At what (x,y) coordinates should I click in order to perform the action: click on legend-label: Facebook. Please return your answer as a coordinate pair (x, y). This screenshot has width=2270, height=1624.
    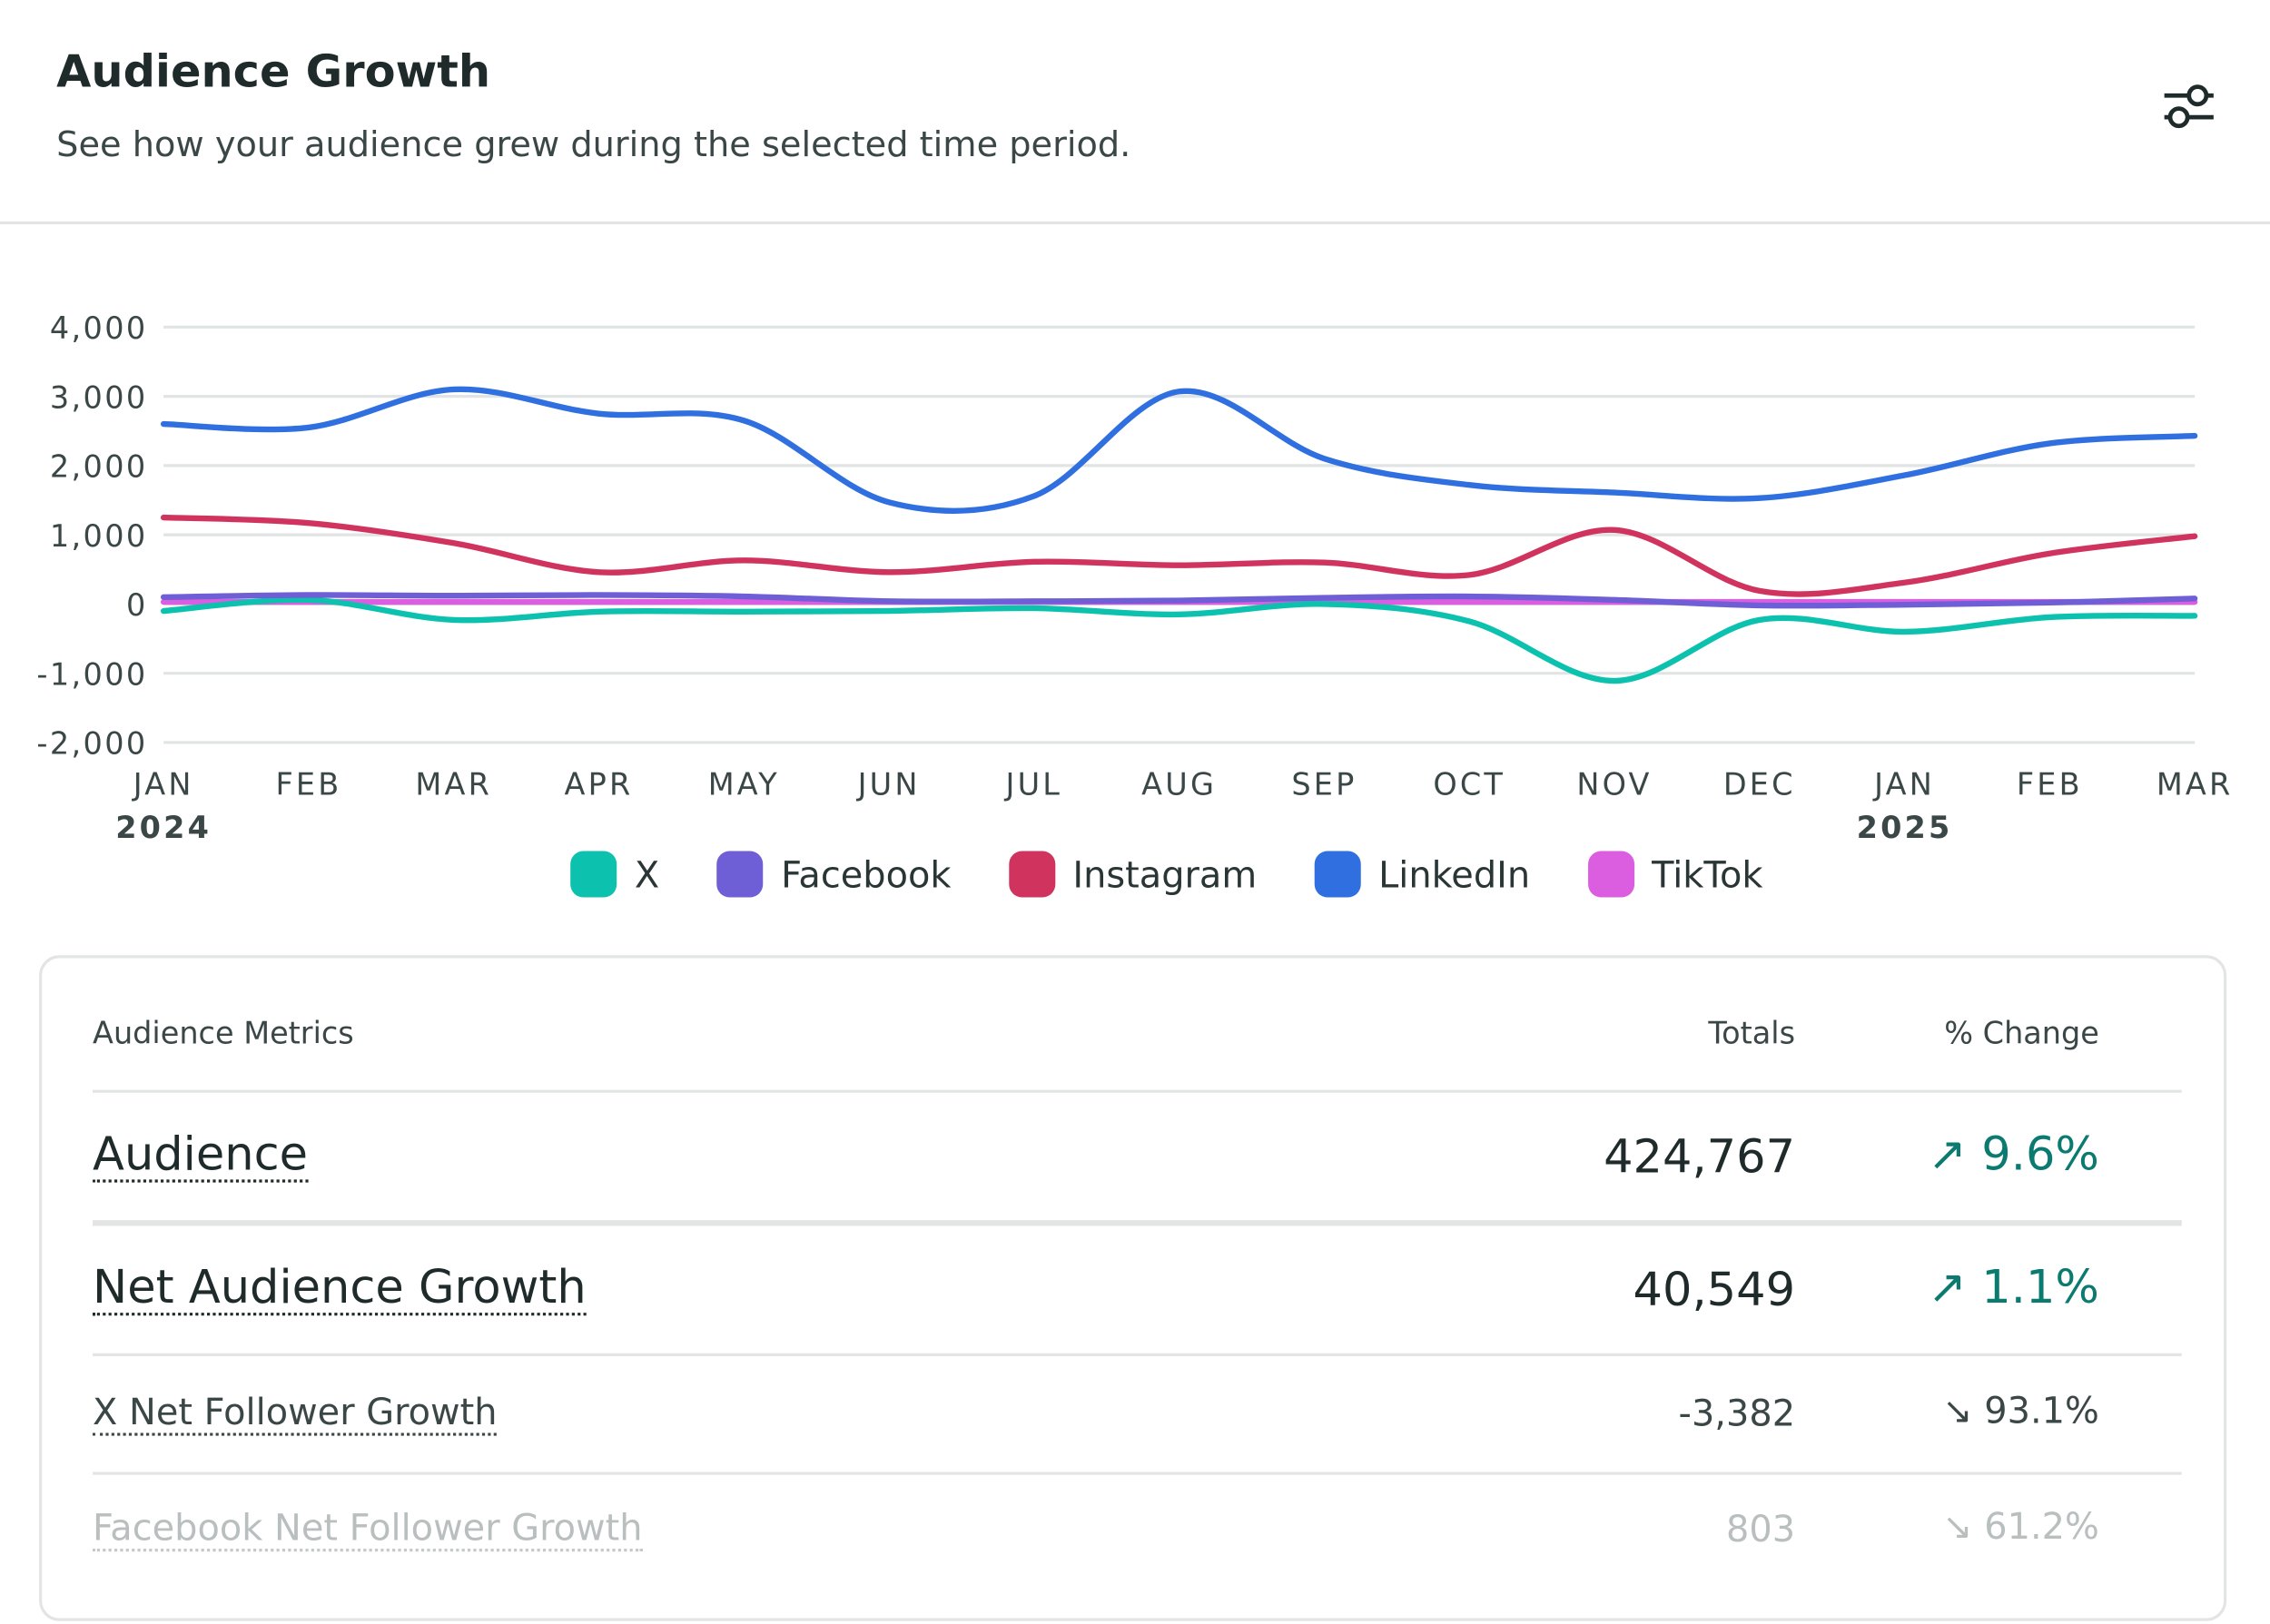
    Looking at the image, I should click on (866, 874).